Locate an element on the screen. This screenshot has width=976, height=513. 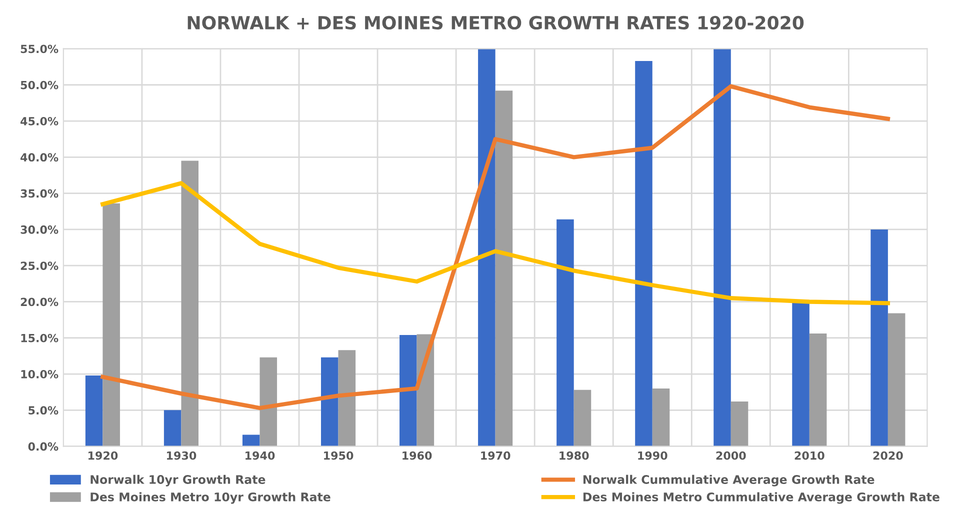
y-tick-label: 50.0% is located at coordinates (39, 85).